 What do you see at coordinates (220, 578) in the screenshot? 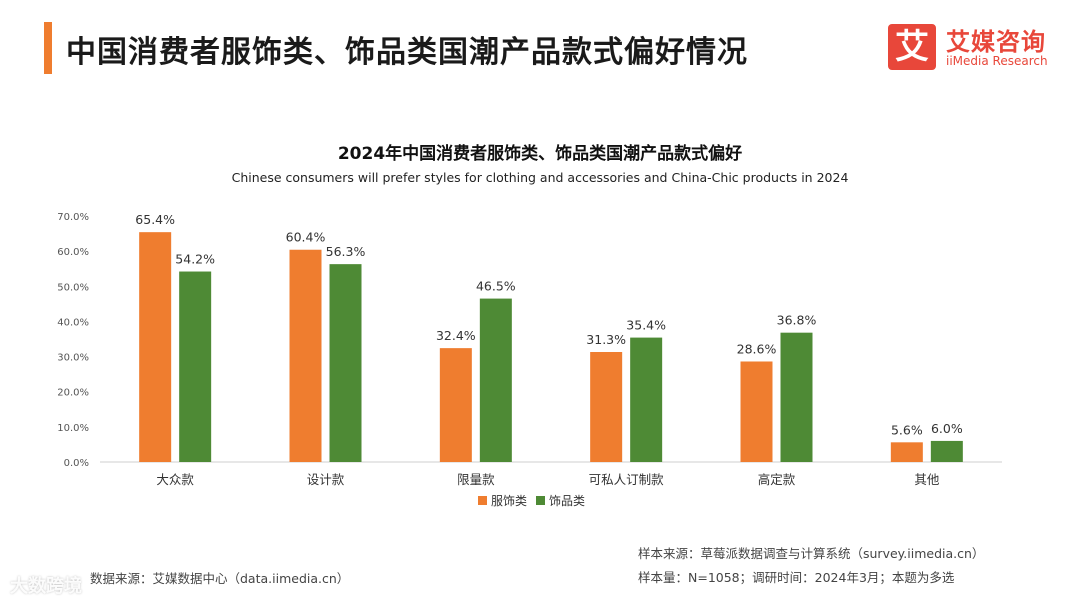
I see `data-source-note: 数据来源：艾媒数据中心（data.iimedia.cn）` at bounding box center [220, 578].